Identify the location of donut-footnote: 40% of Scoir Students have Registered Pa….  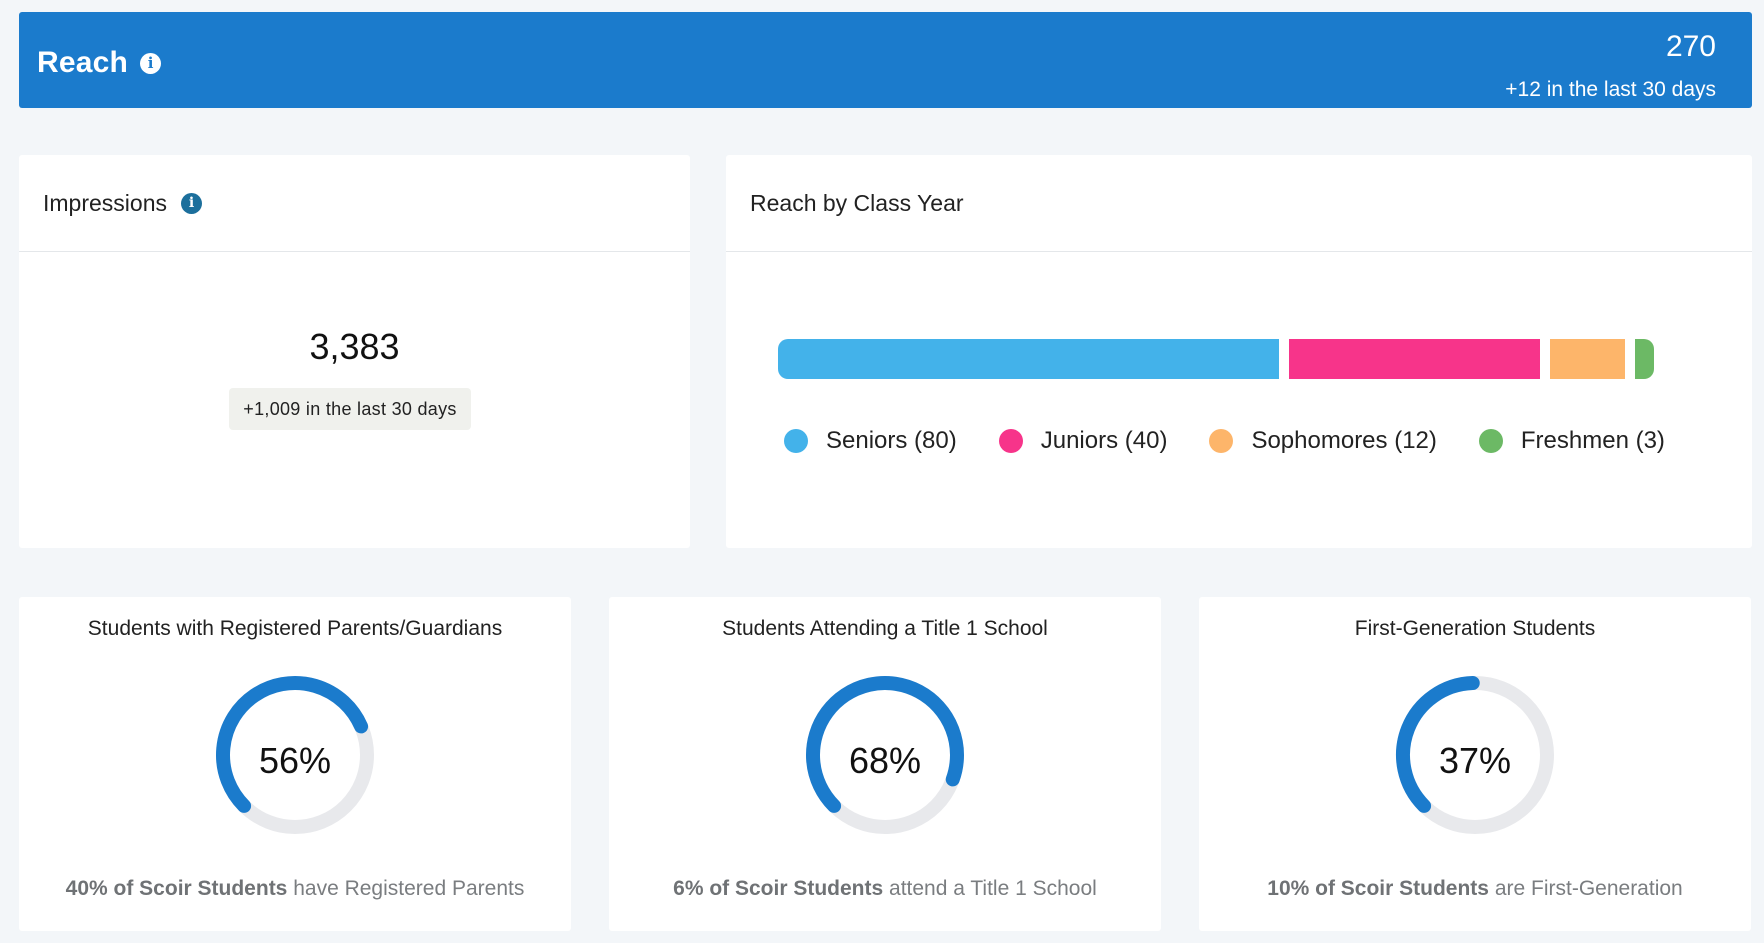
(295, 889).